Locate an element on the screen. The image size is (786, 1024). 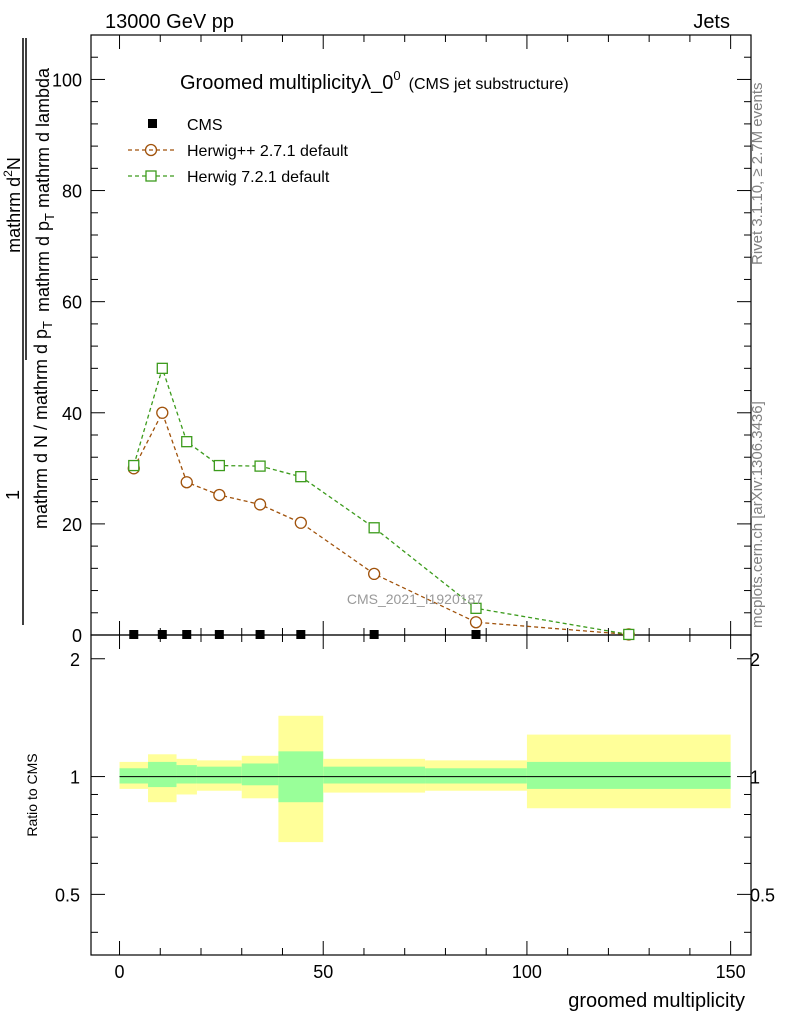
y-label-num-sup: 2 is located at coordinates (8, 173).